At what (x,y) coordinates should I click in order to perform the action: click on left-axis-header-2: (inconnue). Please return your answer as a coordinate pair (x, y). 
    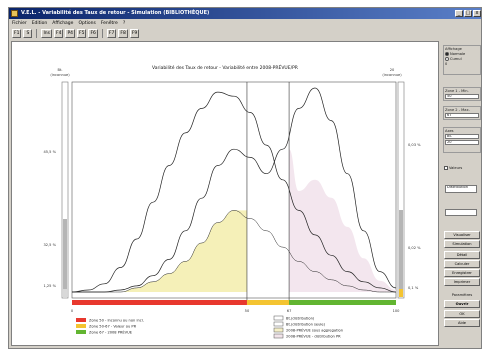
    Looking at the image, I should click on (60, 75).